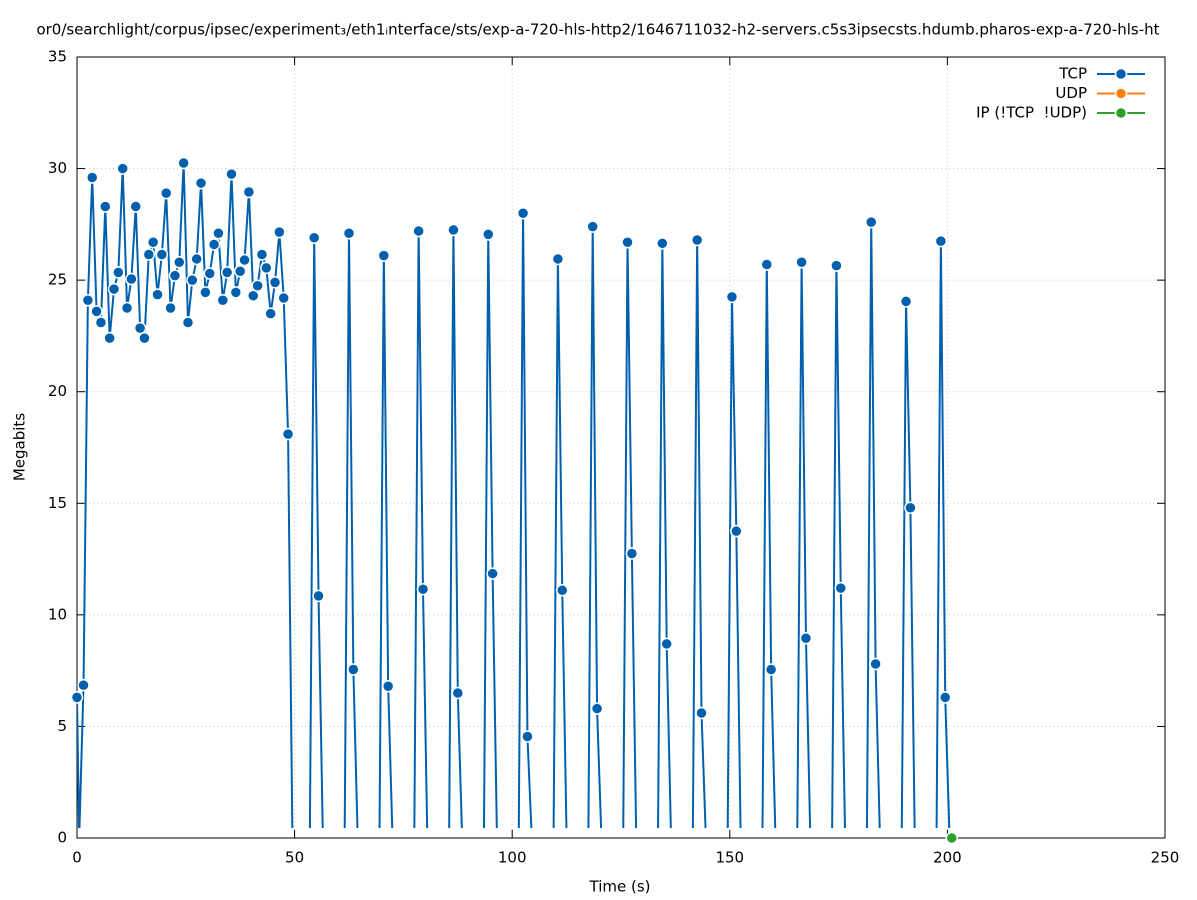 The height and width of the screenshot is (900, 1197). I want to click on y-tick-label: 15, so click(57, 503).